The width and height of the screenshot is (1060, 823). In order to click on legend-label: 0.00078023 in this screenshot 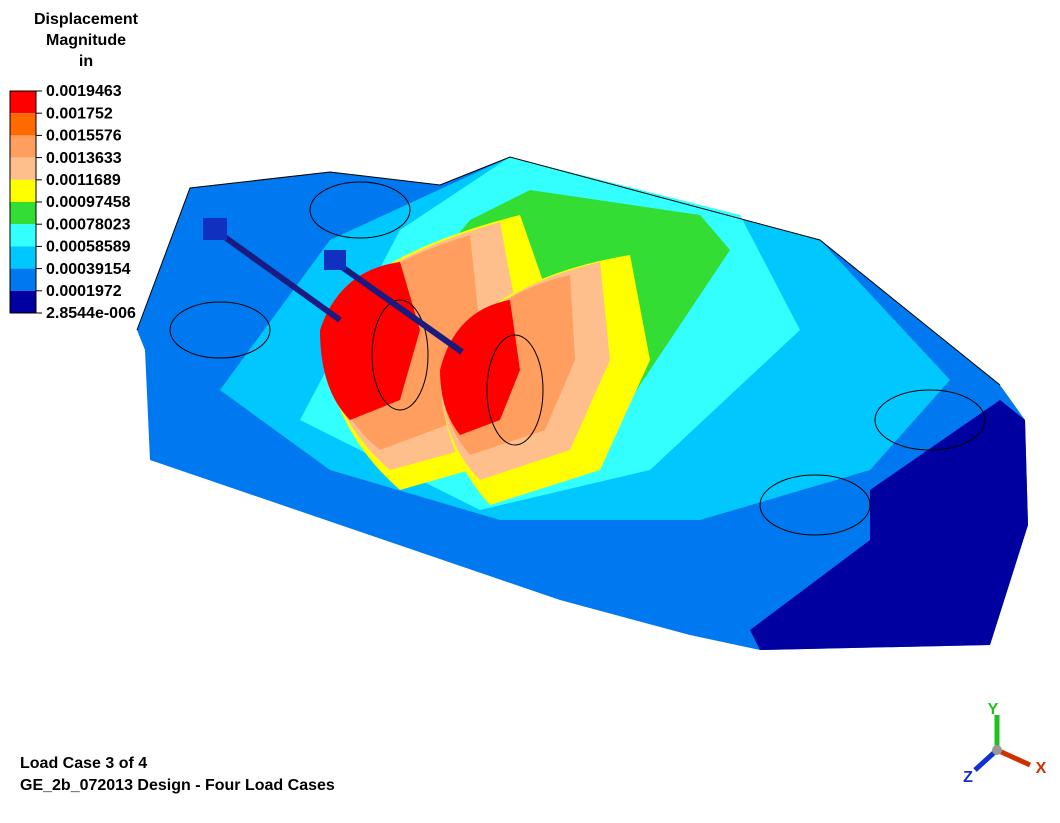, I will do `click(88, 224)`.